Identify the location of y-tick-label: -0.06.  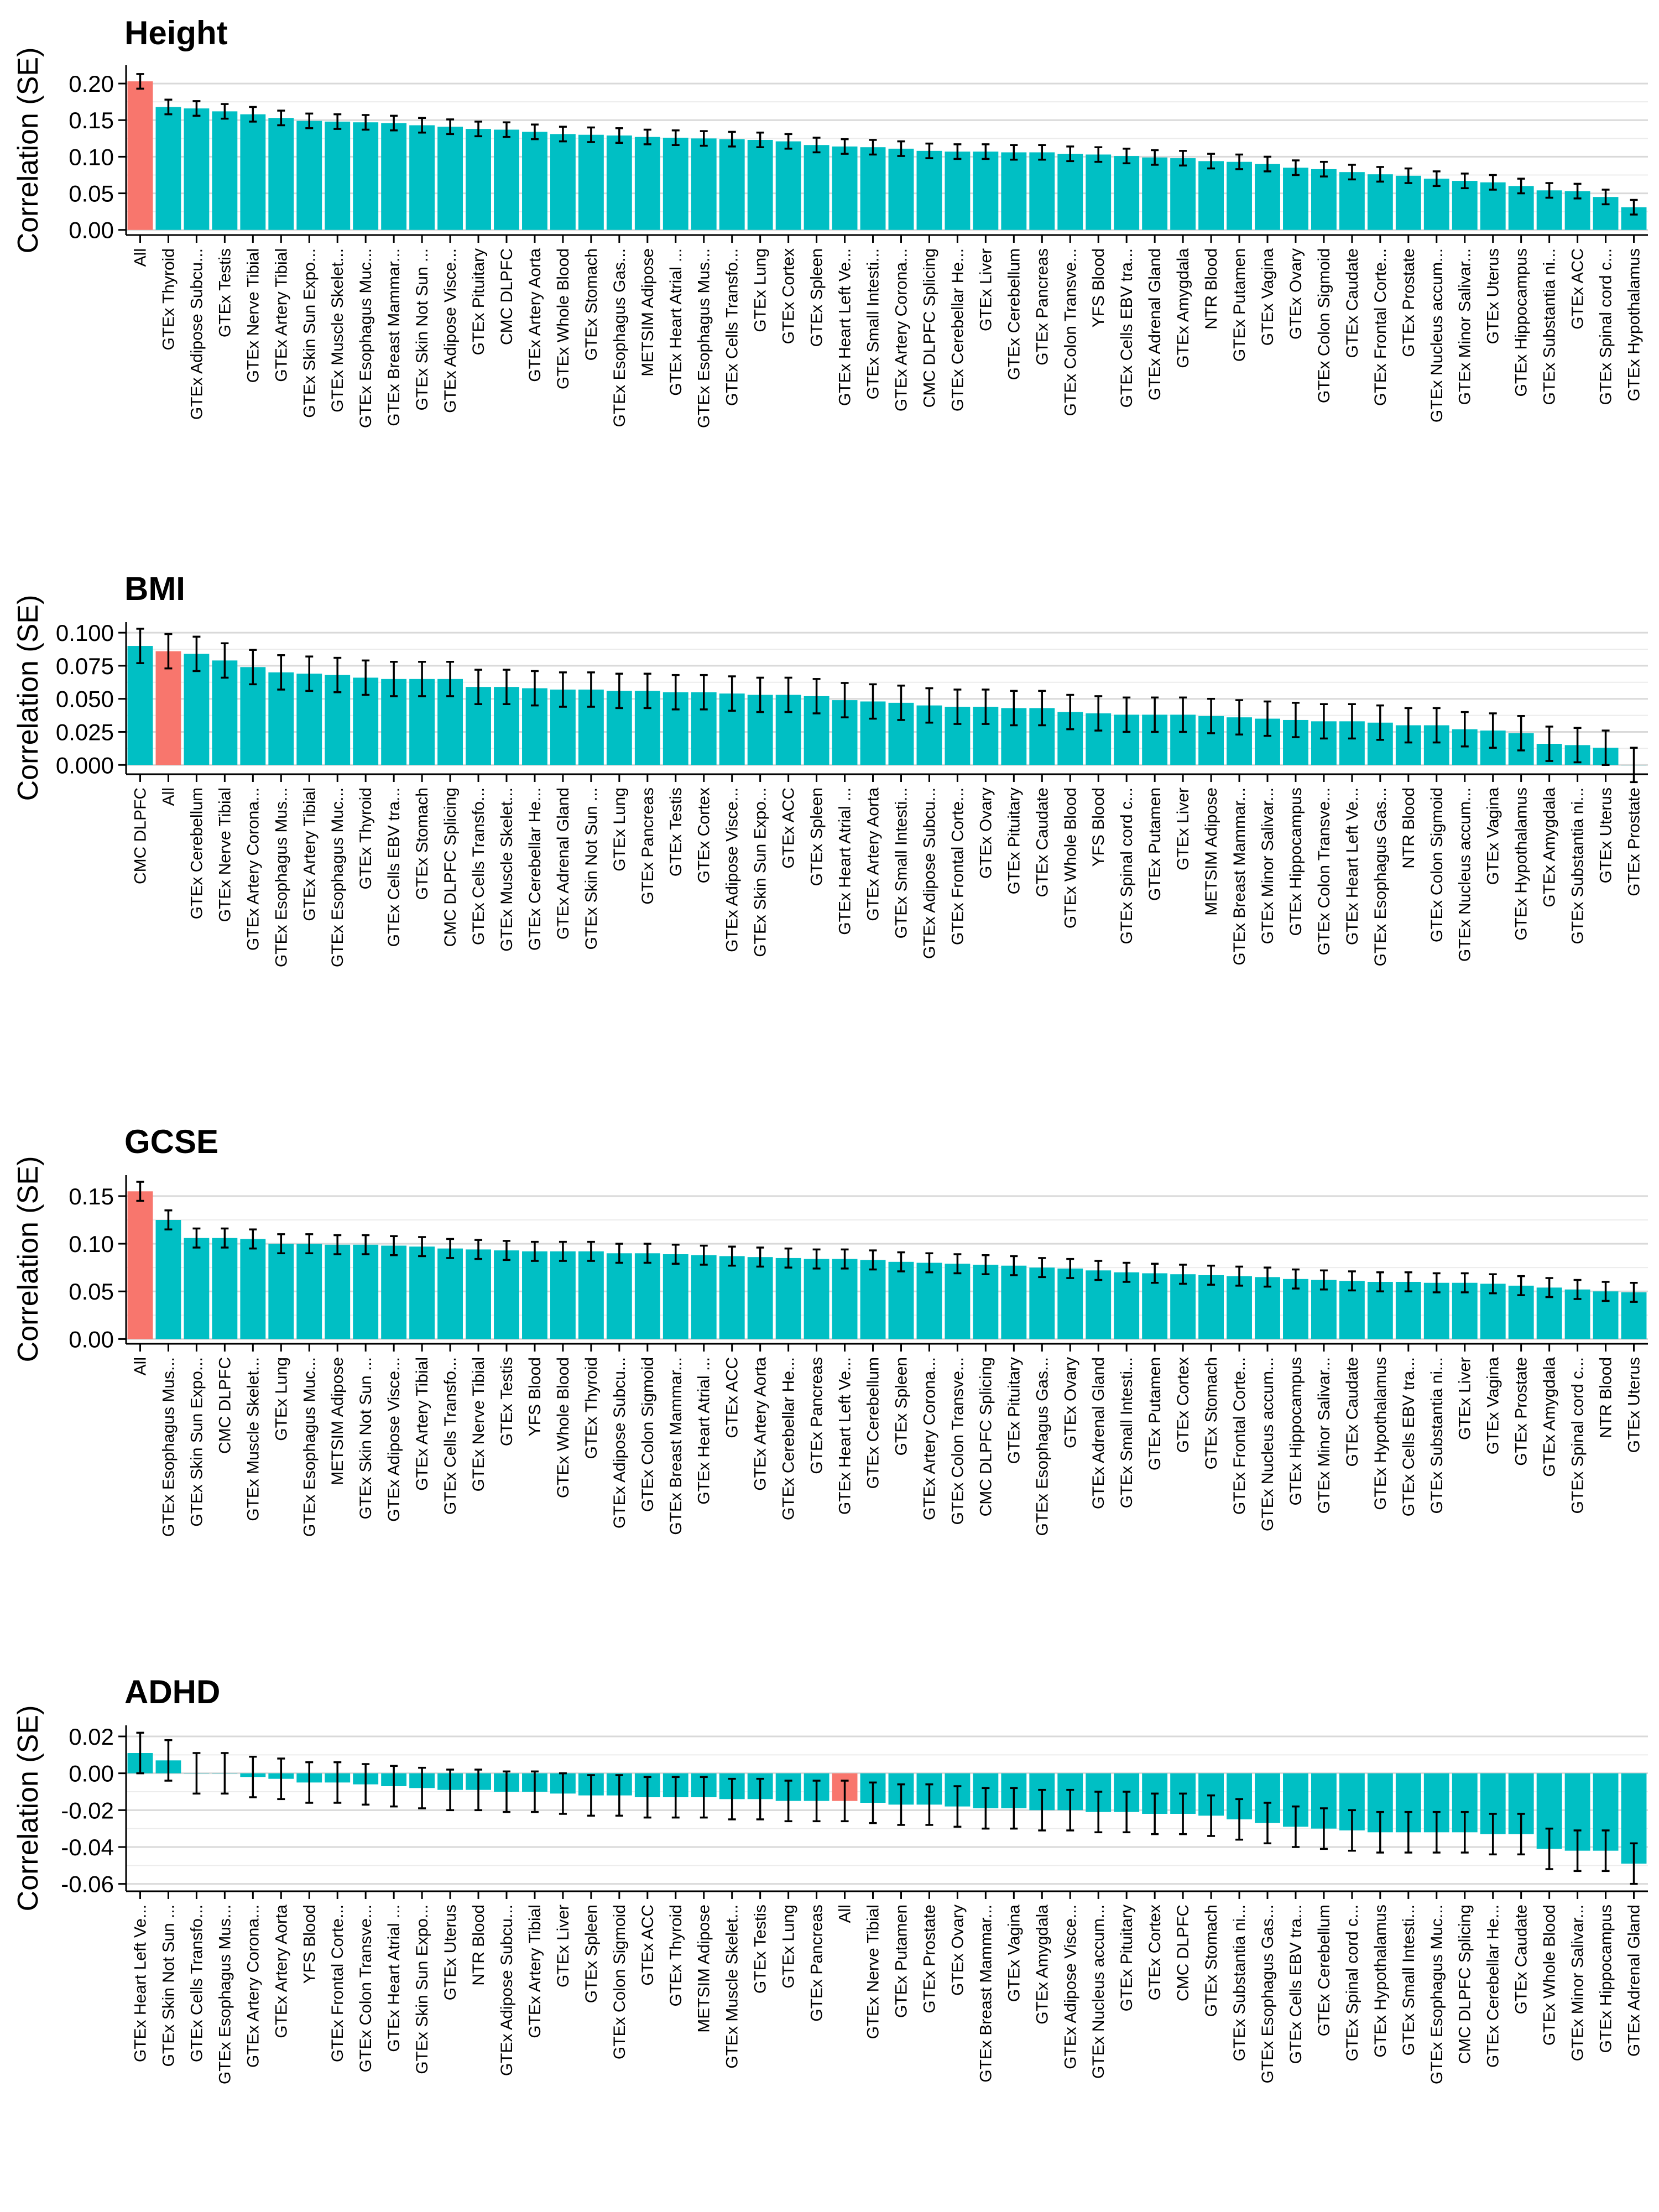
(88, 1884).